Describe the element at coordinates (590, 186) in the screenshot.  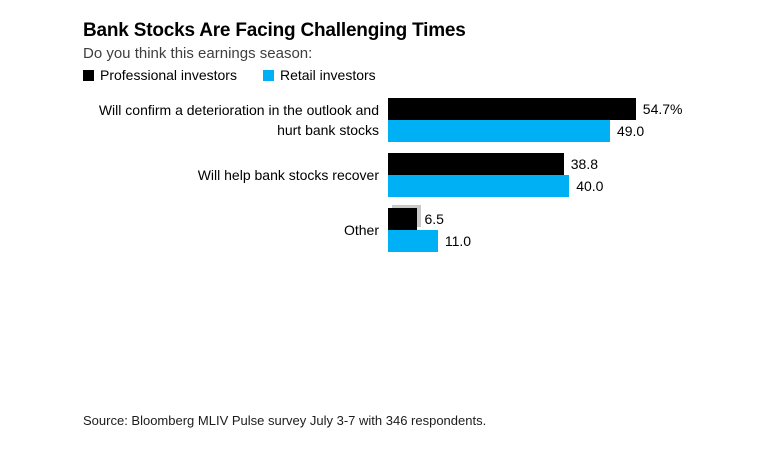
I see `bar-value-label: 40.0` at that location.